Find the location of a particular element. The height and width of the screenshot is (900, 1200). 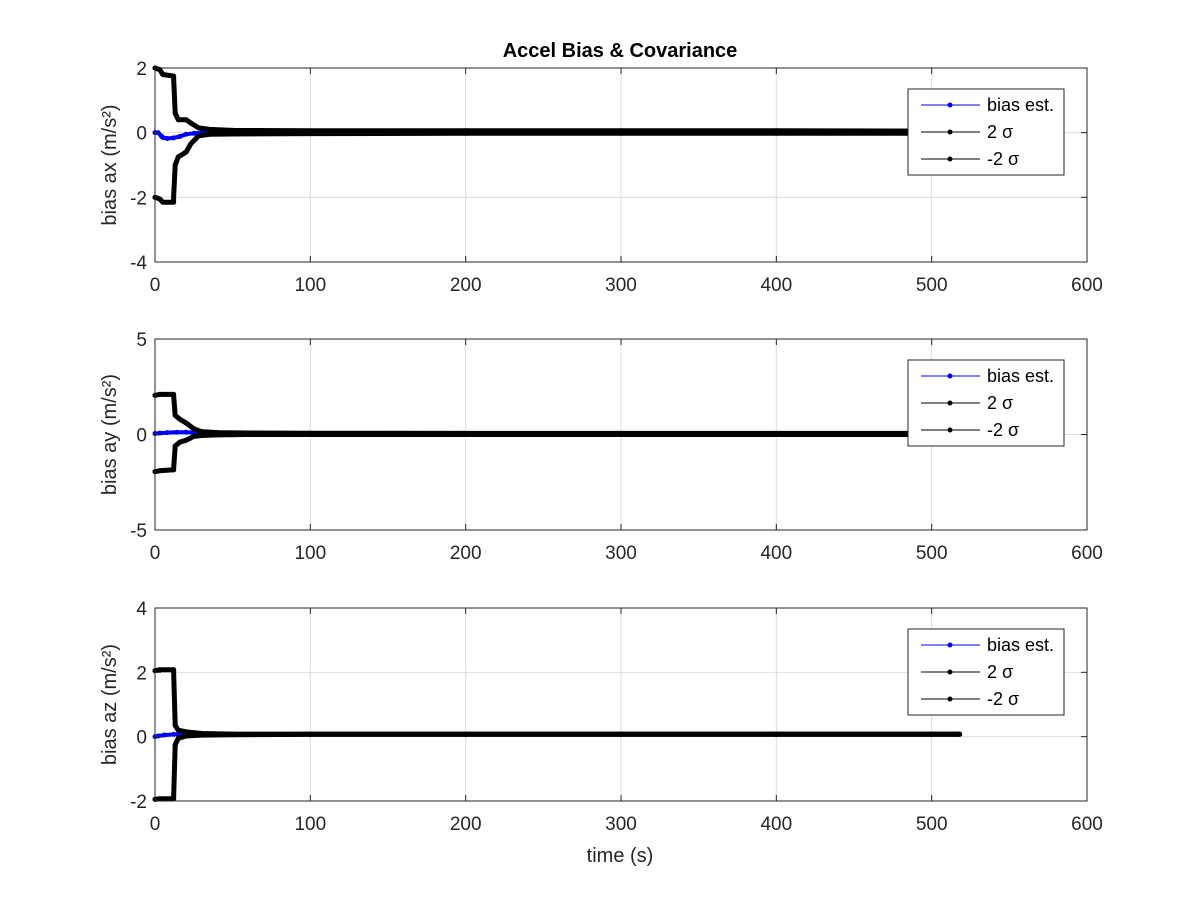

y-tick-label: 5 is located at coordinates (141, 340).